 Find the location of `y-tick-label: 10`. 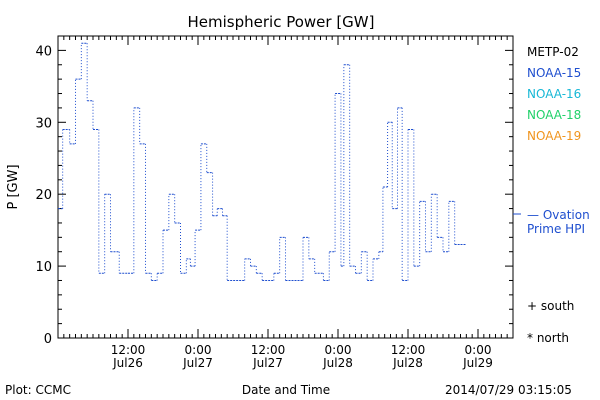

y-tick-label: 10 is located at coordinates (43, 267).